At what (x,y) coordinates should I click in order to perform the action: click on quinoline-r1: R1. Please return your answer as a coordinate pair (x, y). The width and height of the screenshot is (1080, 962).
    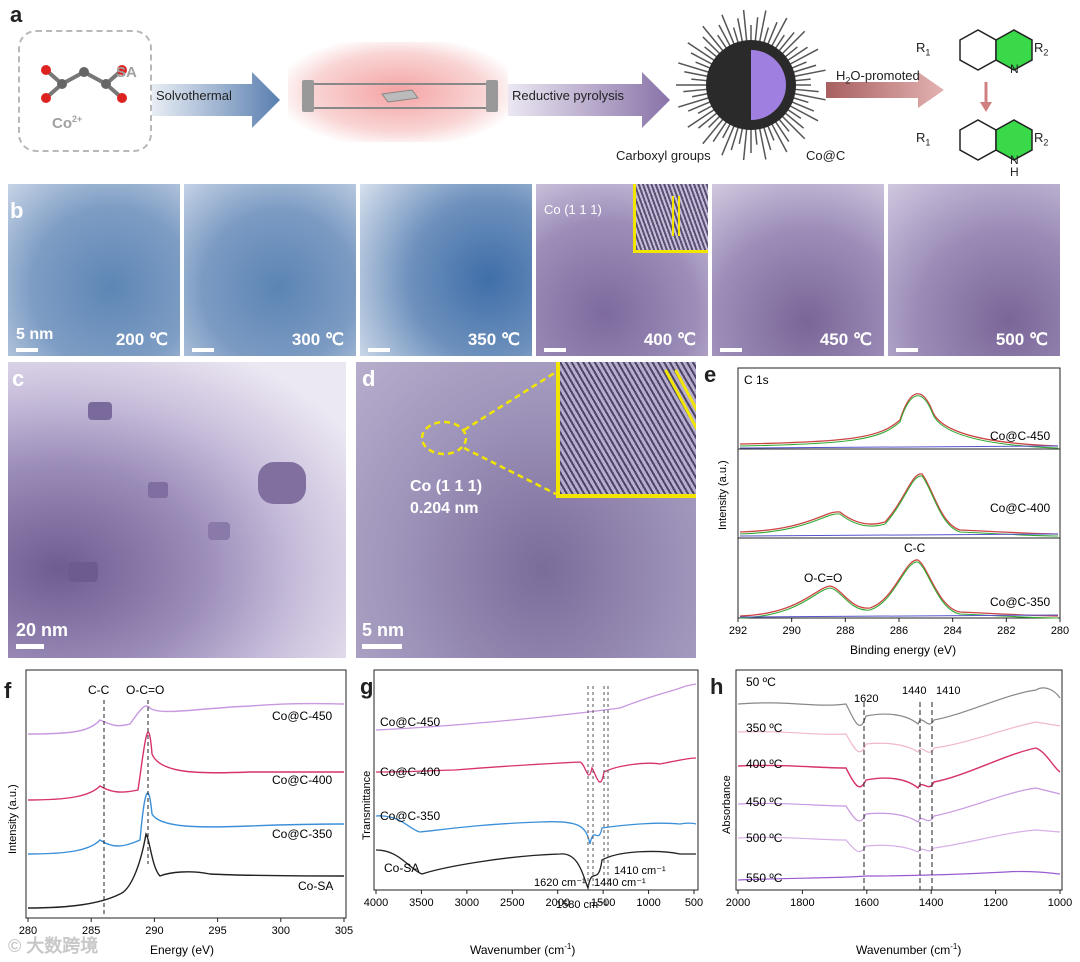
    Looking at the image, I should click on (923, 49).